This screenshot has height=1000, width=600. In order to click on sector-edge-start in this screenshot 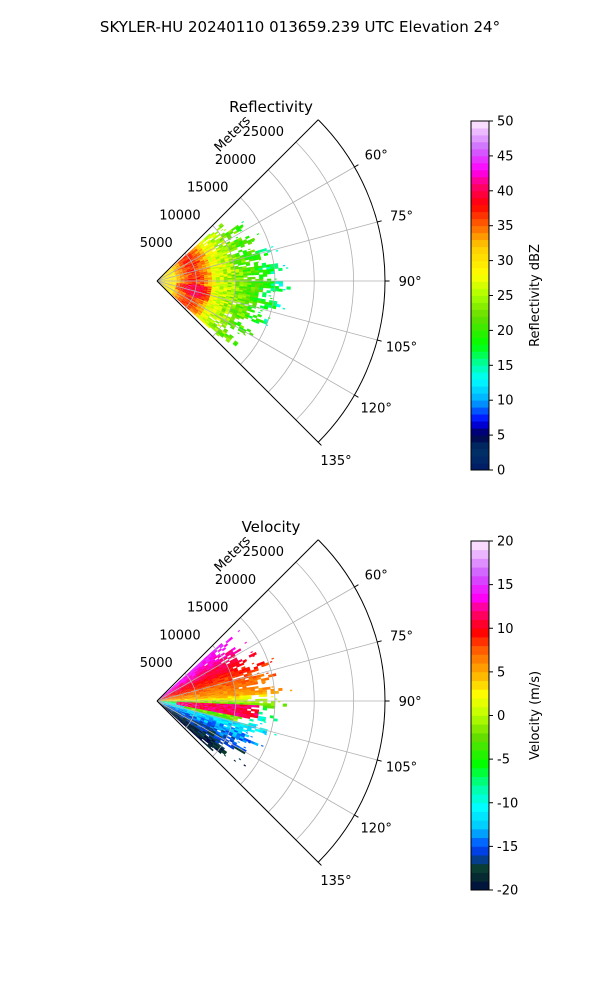, I will do `click(237, 200)`.